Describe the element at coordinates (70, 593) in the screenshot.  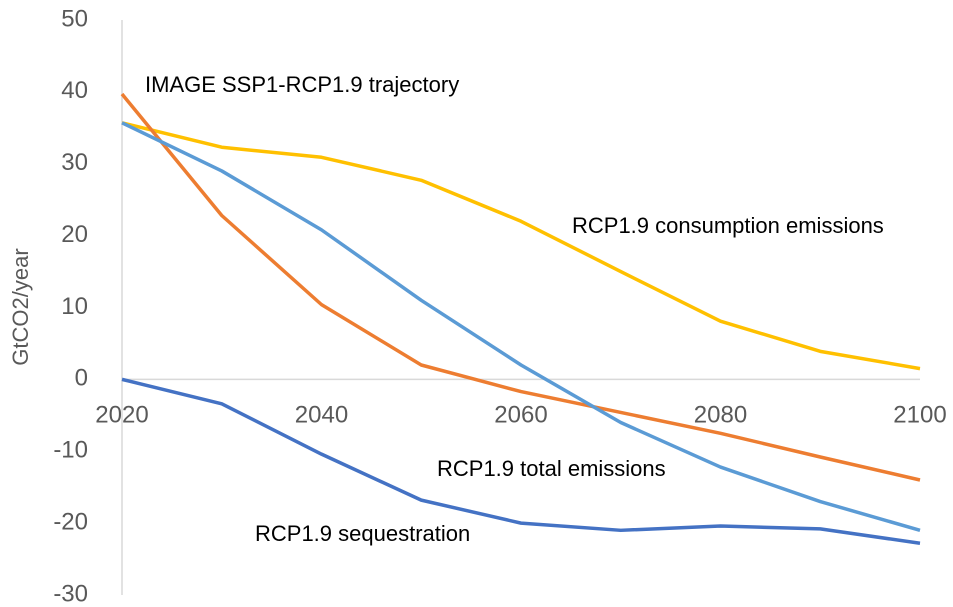
I see `y-tick-label: -30` at that location.